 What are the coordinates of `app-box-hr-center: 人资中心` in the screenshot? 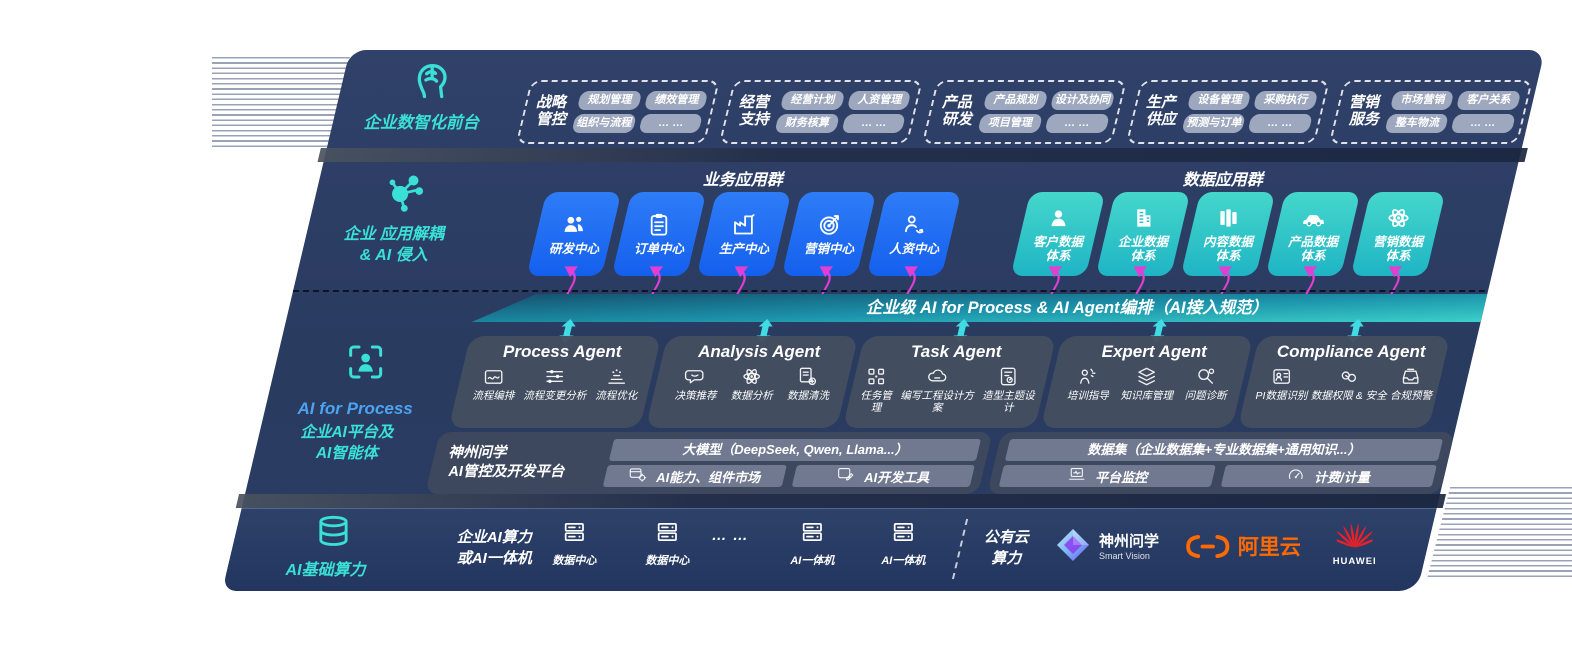 It's located at (914, 234).